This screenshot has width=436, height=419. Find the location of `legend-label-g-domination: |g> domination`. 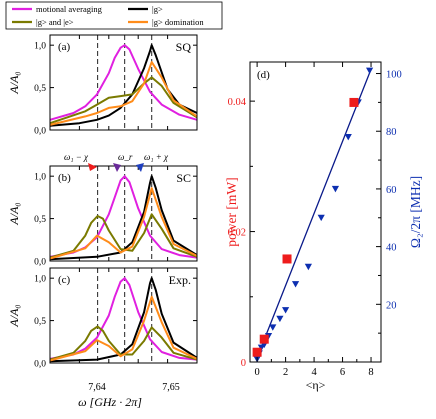

legend-label-g-domination: |g> domination is located at coordinates (178, 22).